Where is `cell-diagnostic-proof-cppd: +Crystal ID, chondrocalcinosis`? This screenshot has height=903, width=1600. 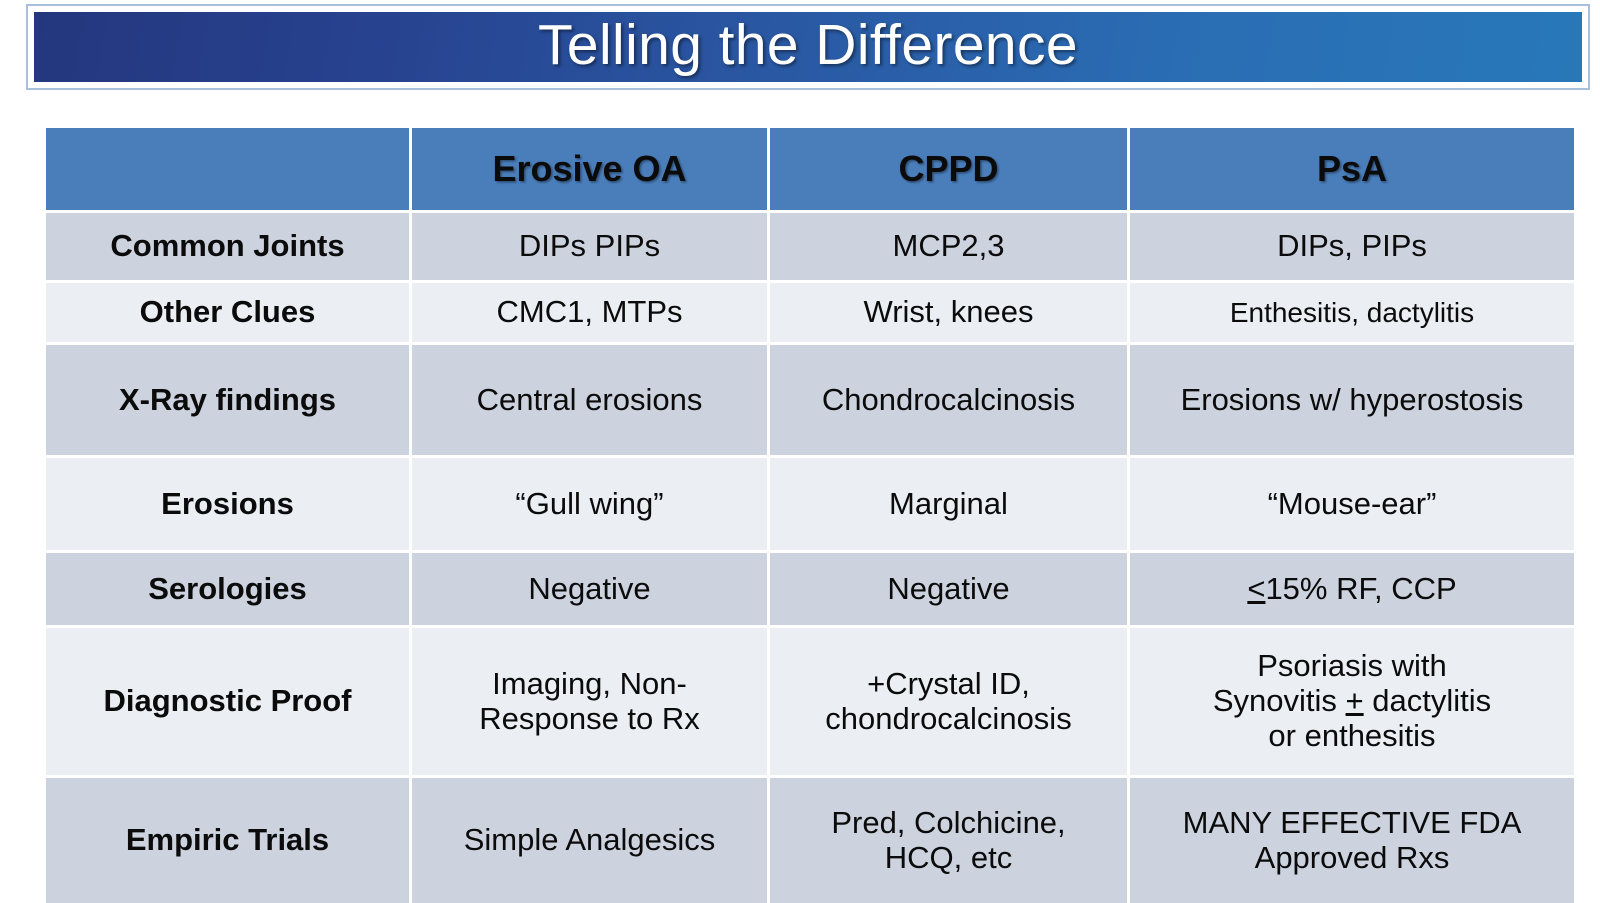
cell-diagnostic-proof-cppd: +Crystal ID, chondrocalcinosis is located at coordinates (950, 703).